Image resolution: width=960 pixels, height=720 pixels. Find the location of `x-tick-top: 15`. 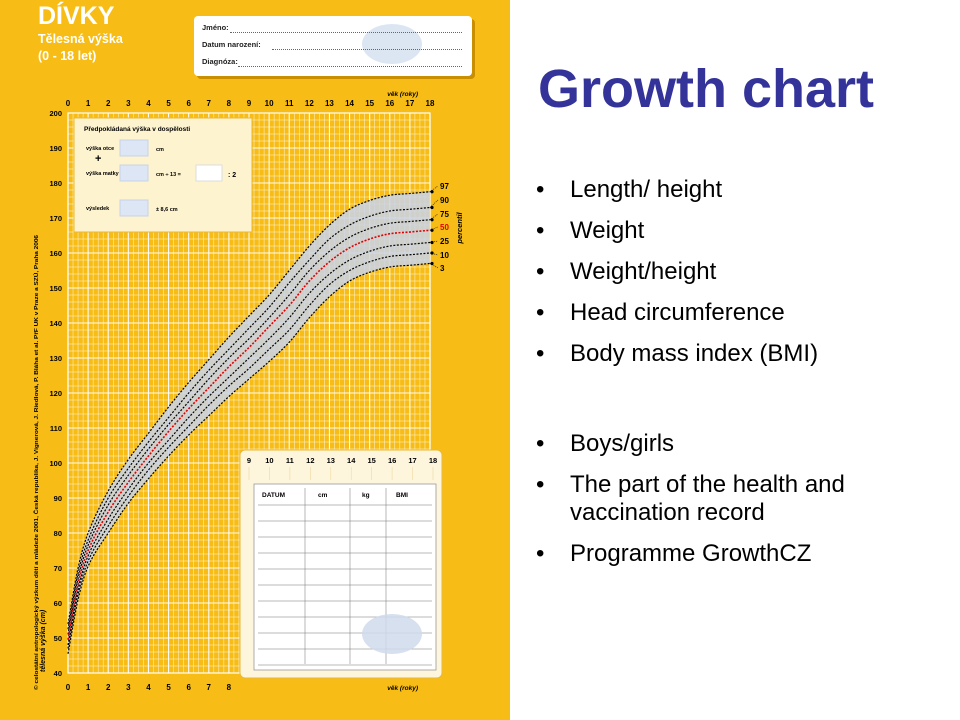

x-tick-top: 15 is located at coordinates (369, 103).